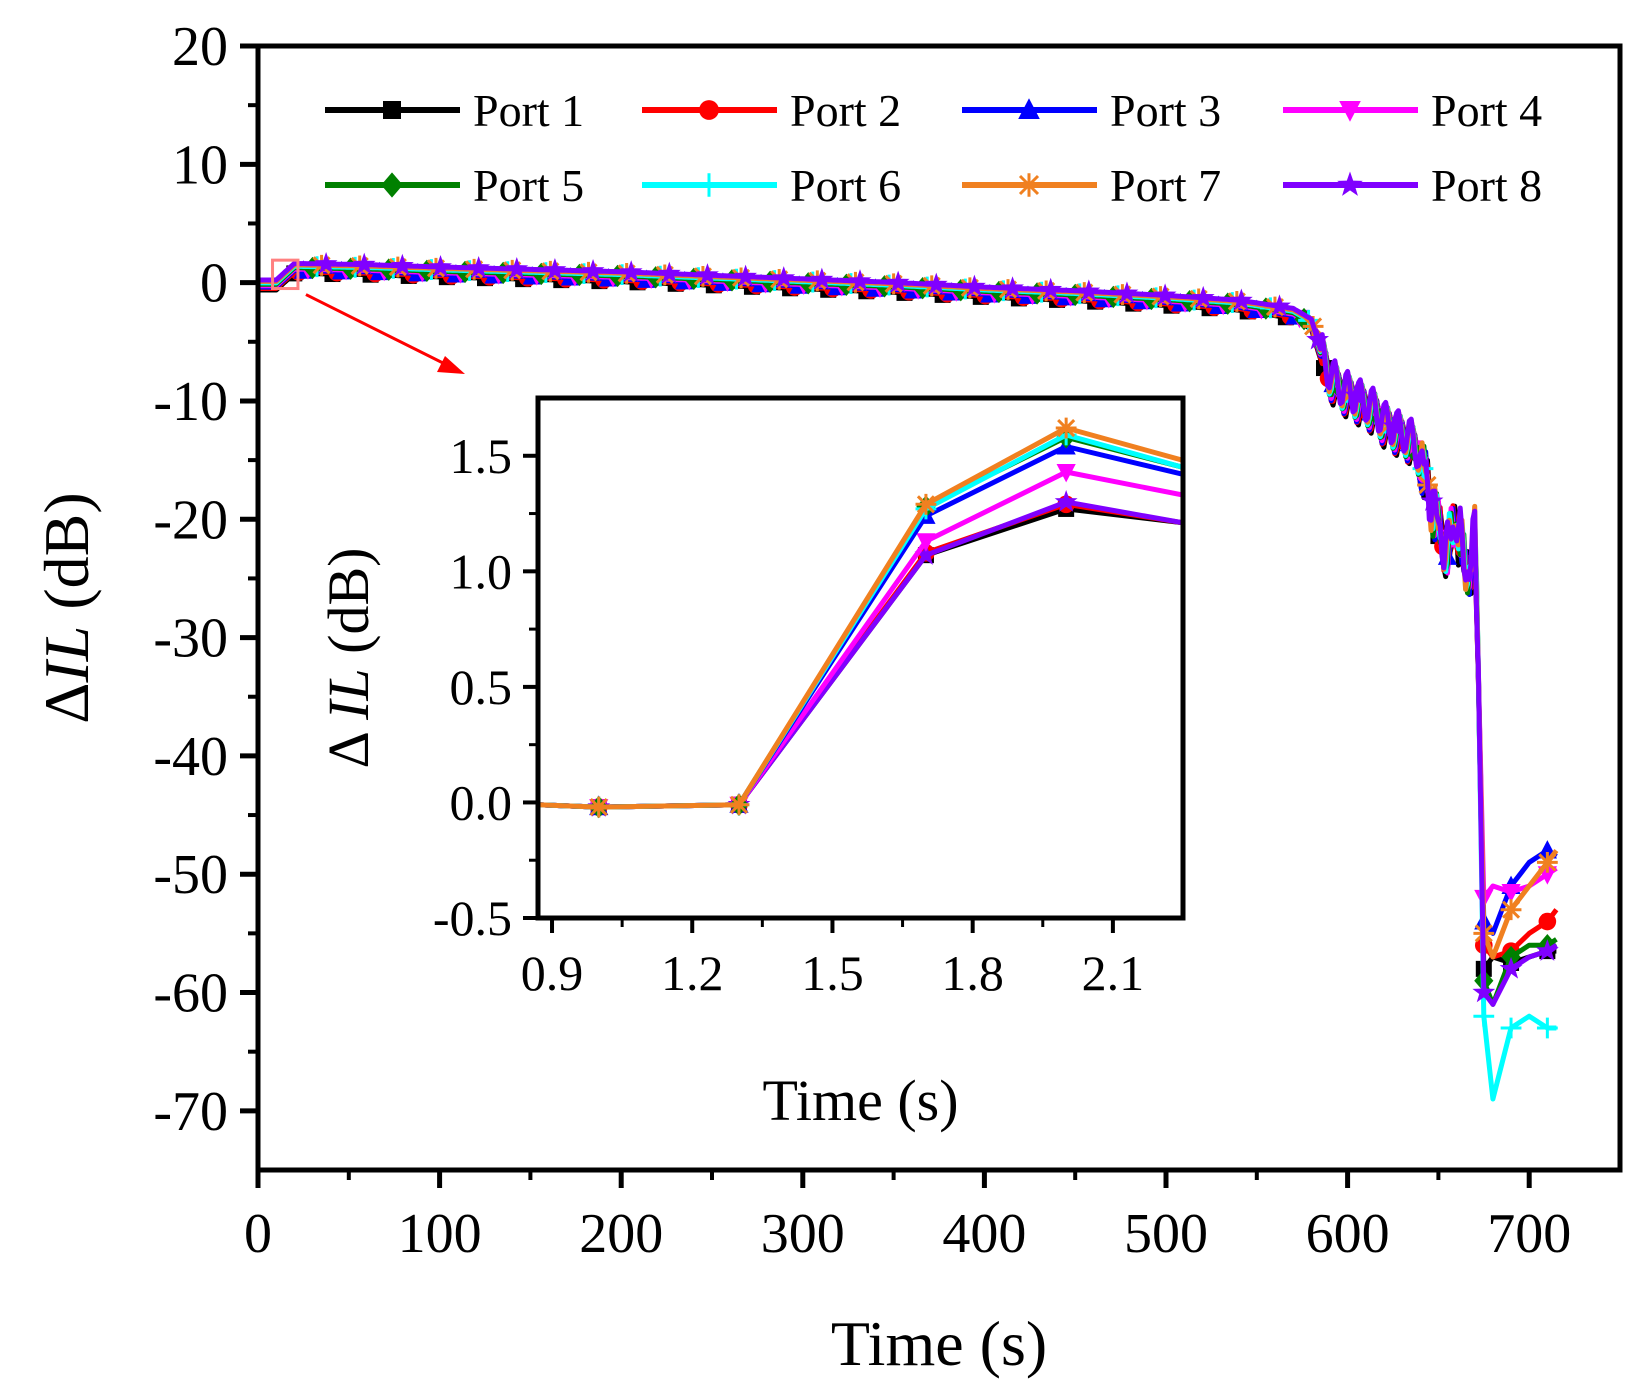 This screenshot has width=1650, height=1392. I want to click on y-tick-label: 0, so click(214, 284).